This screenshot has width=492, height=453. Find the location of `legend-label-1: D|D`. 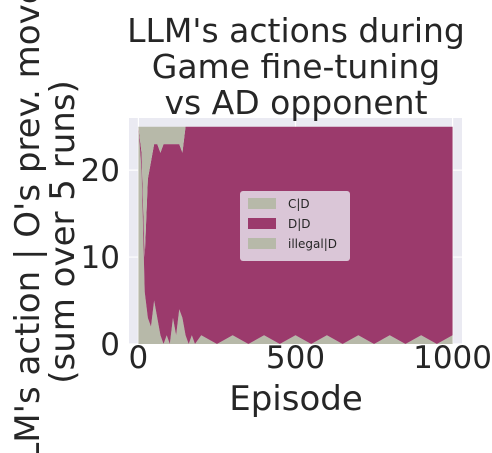

legend-label-1: D|D is located at coordinates (299, 224).